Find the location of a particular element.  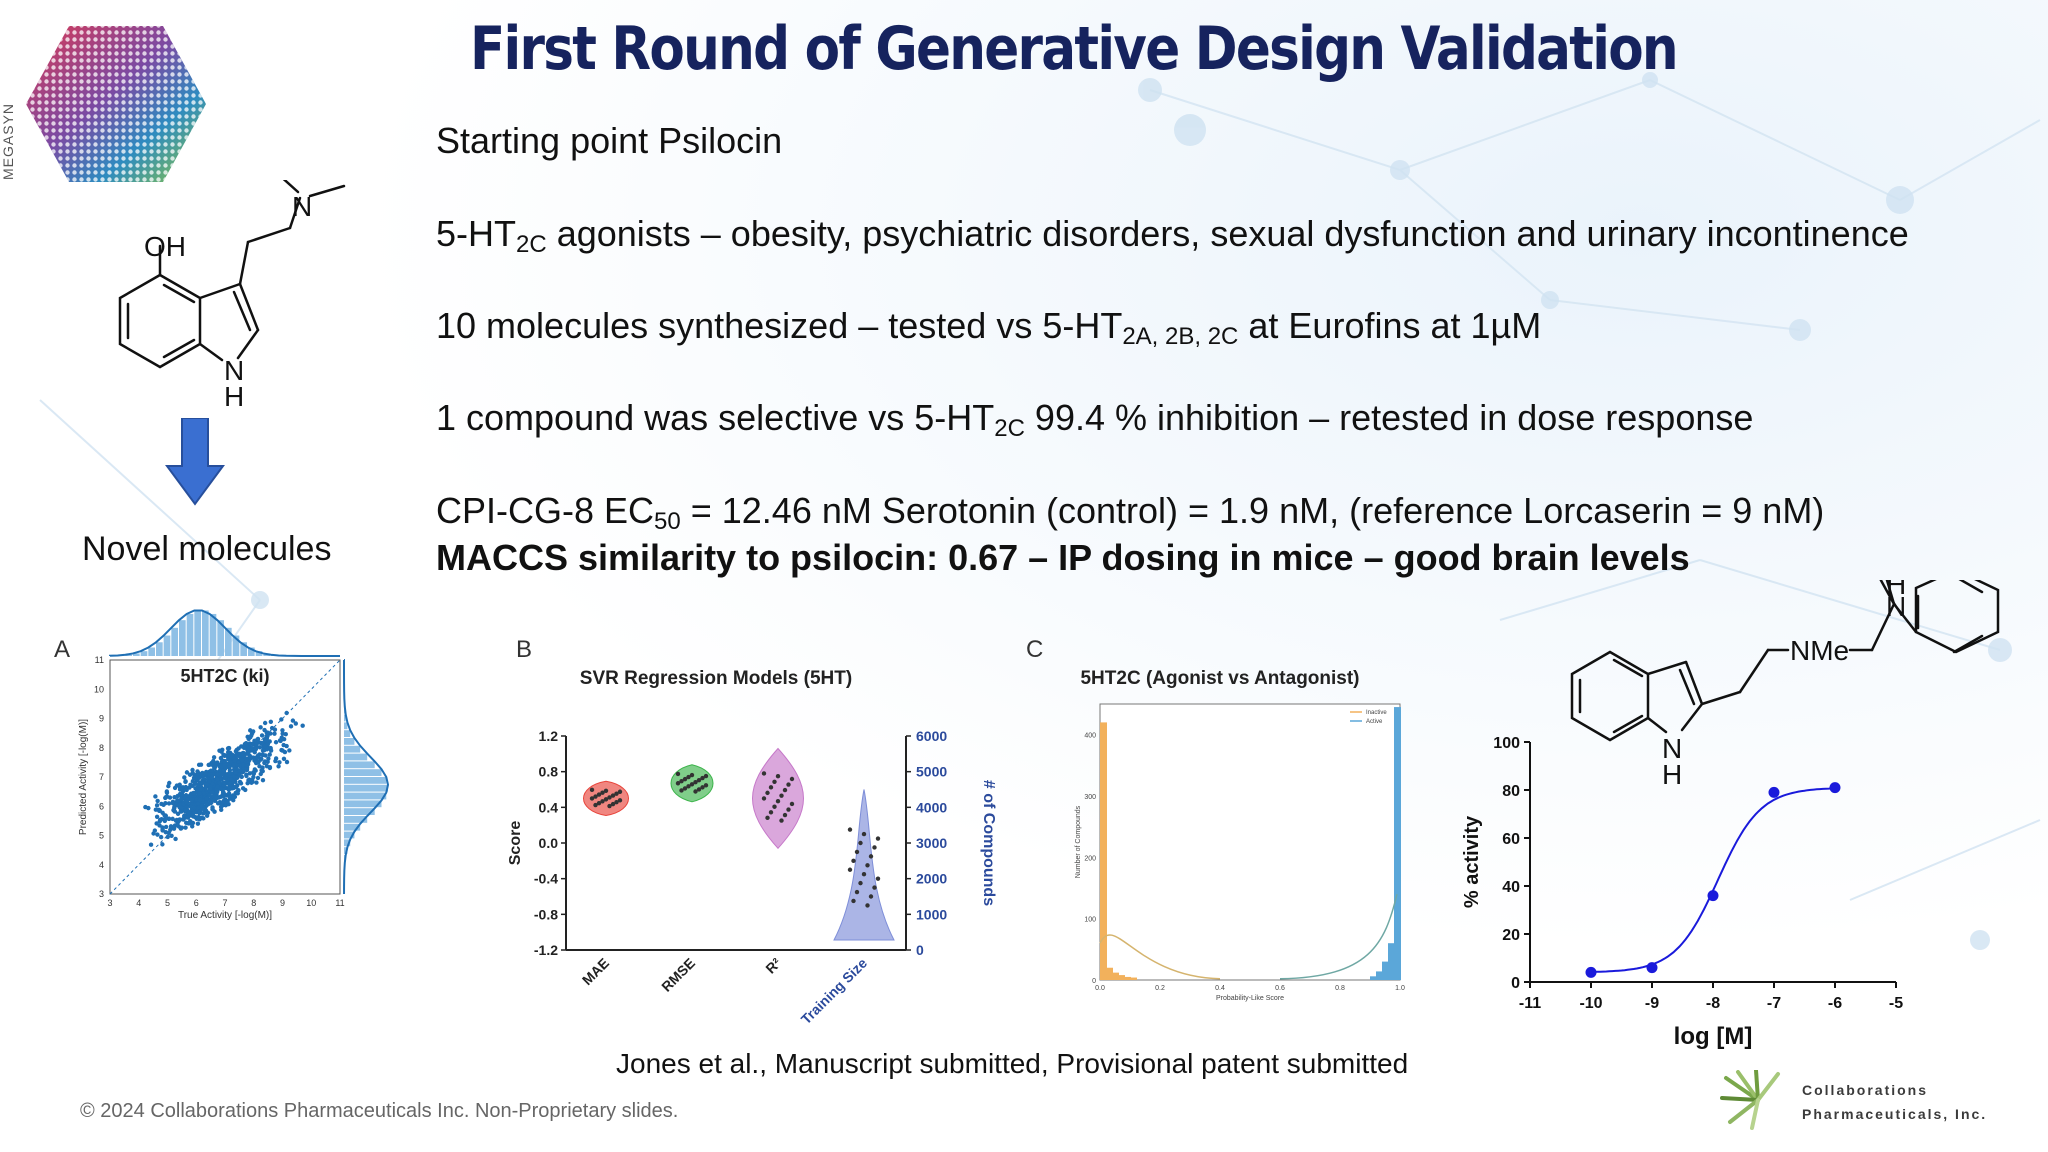

panel-b-ytick: 1.2 is located at coordinates (549, 736).